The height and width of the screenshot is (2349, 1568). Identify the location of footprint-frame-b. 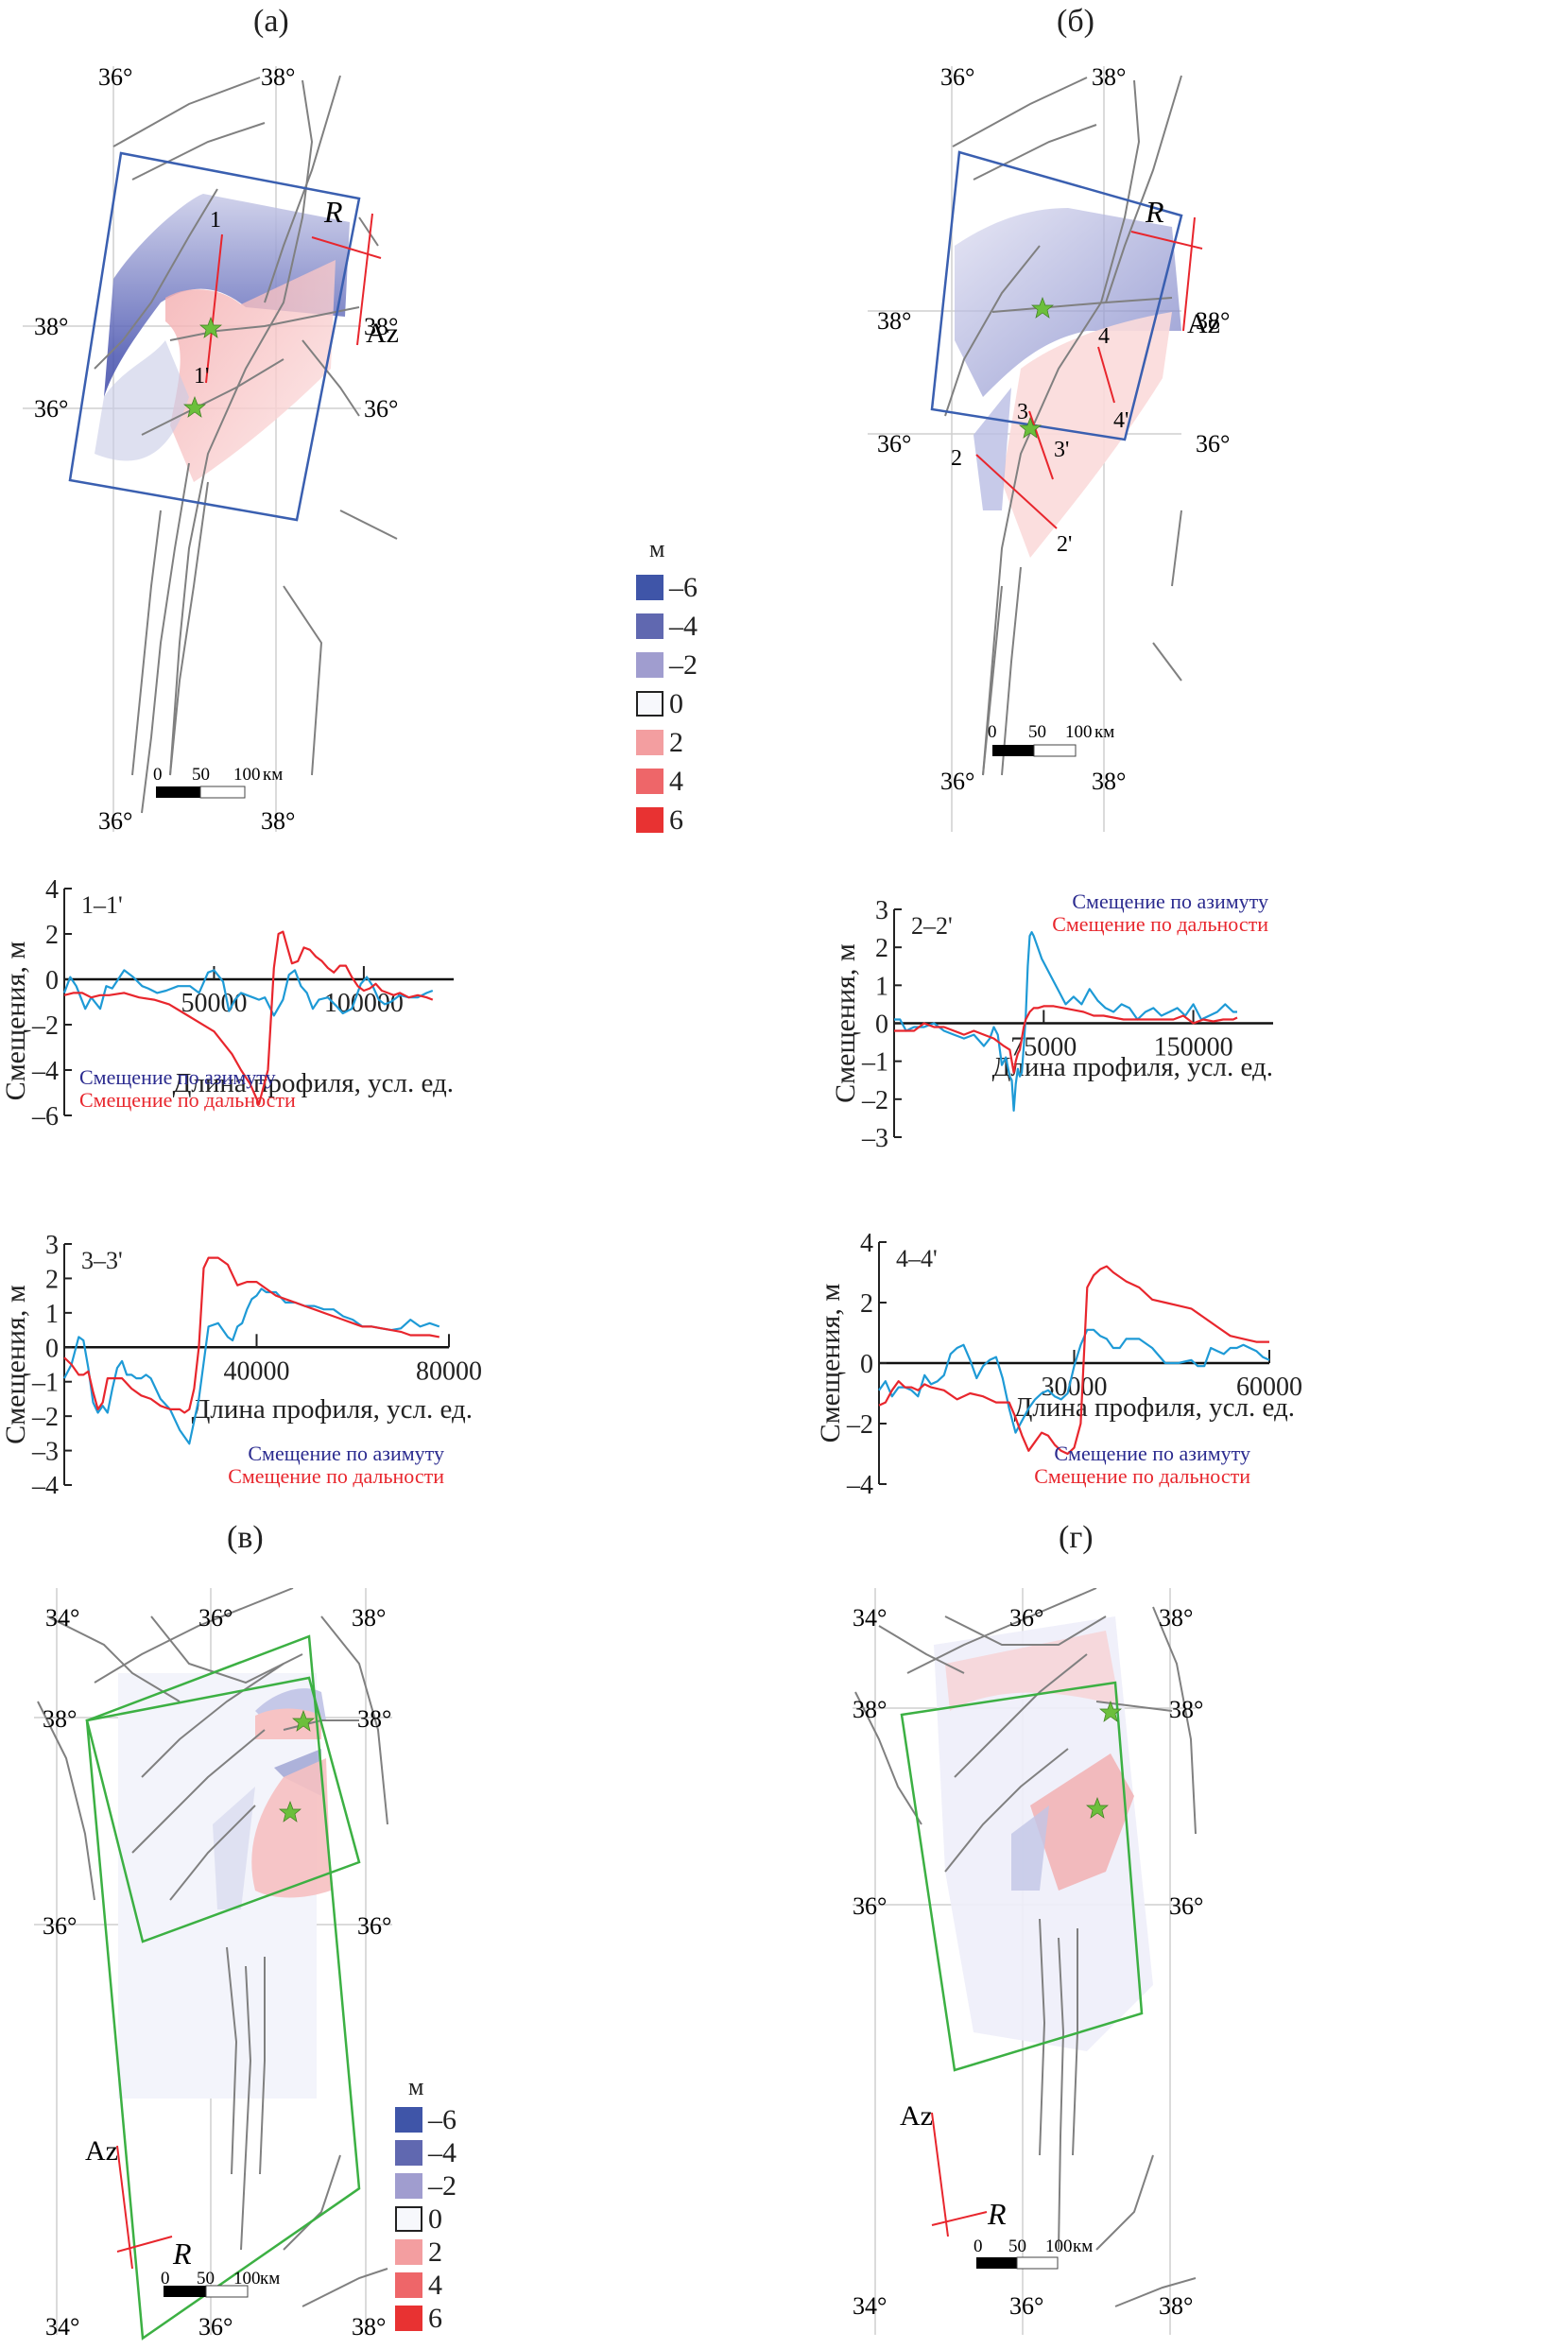
(1056, 295).